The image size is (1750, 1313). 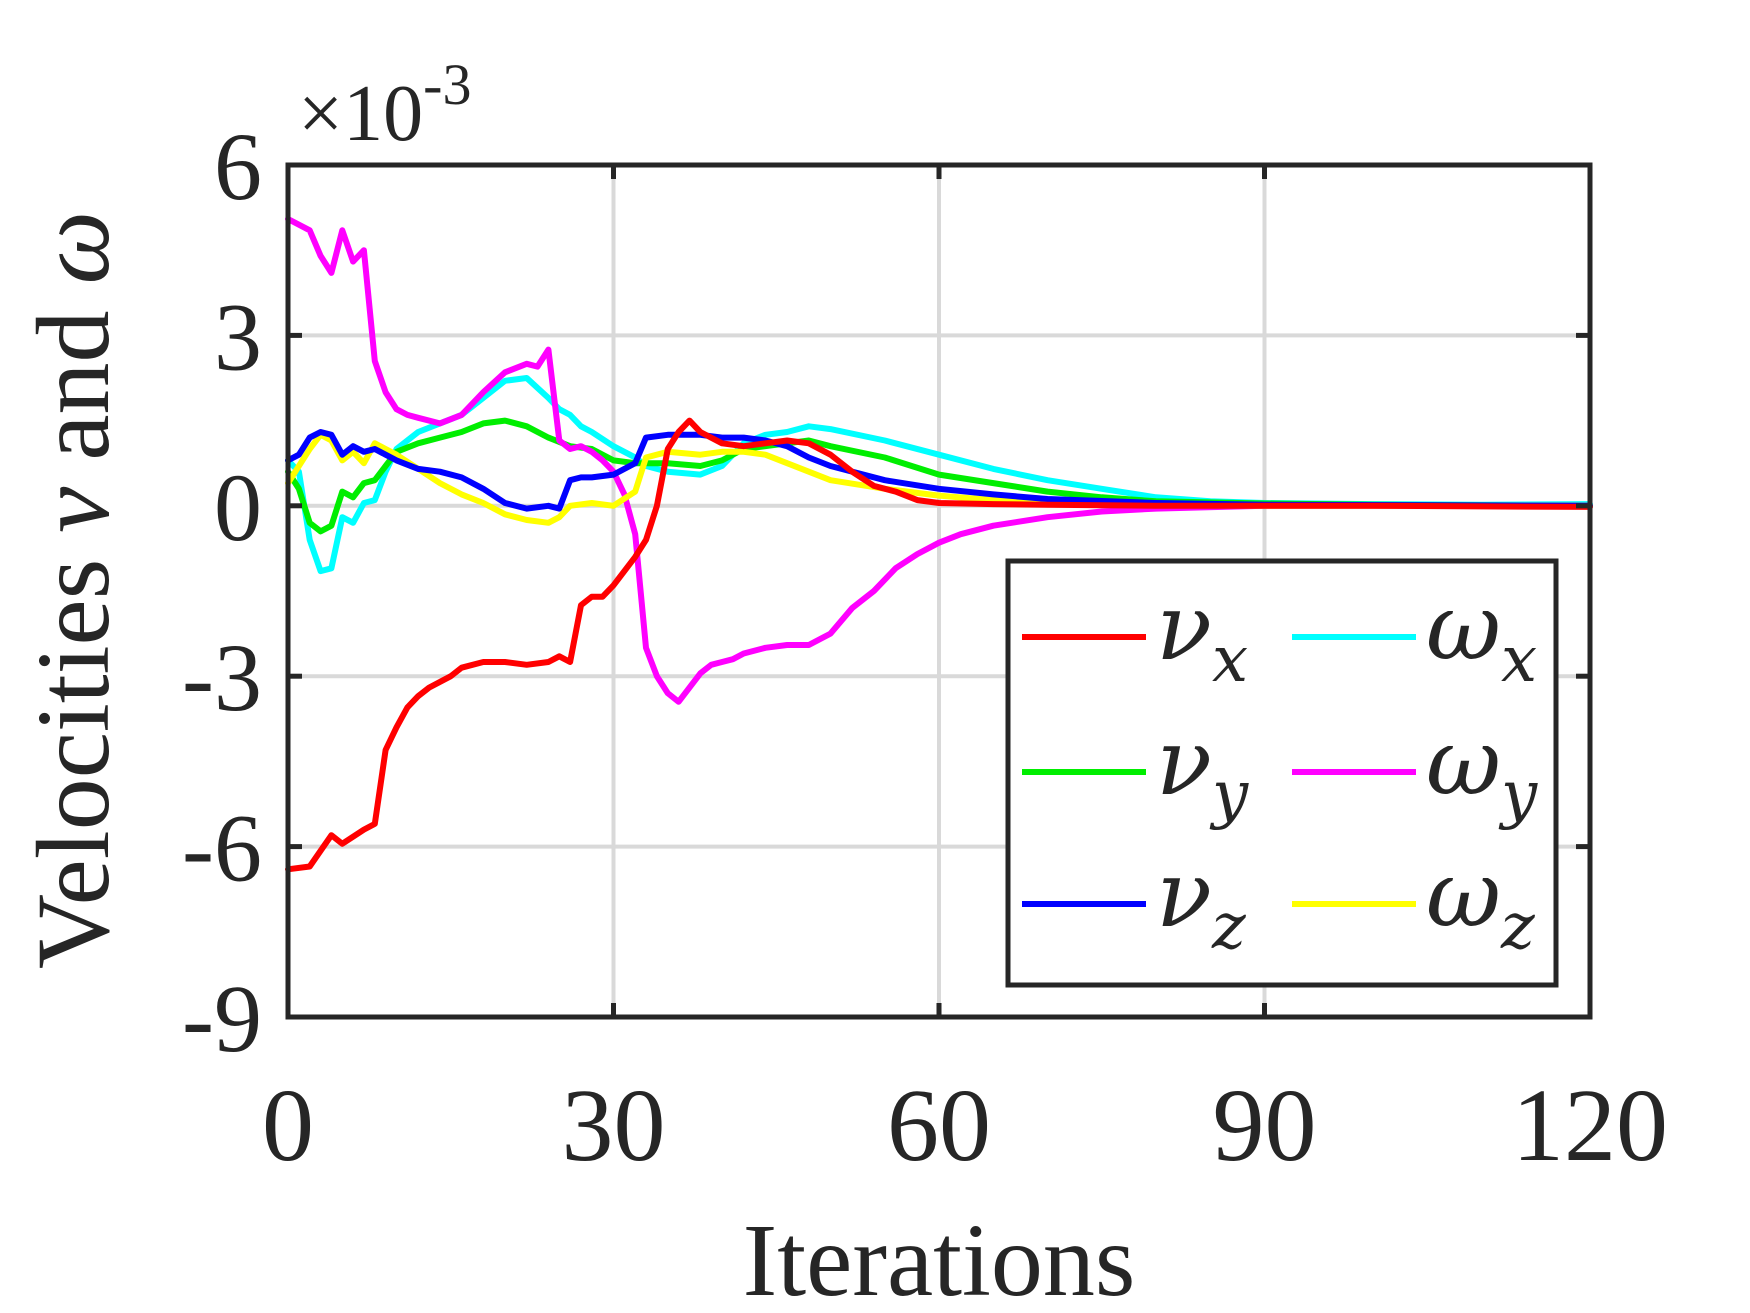 I want to click on x-axis-title: Iterations, so click(x=939, y=1258).